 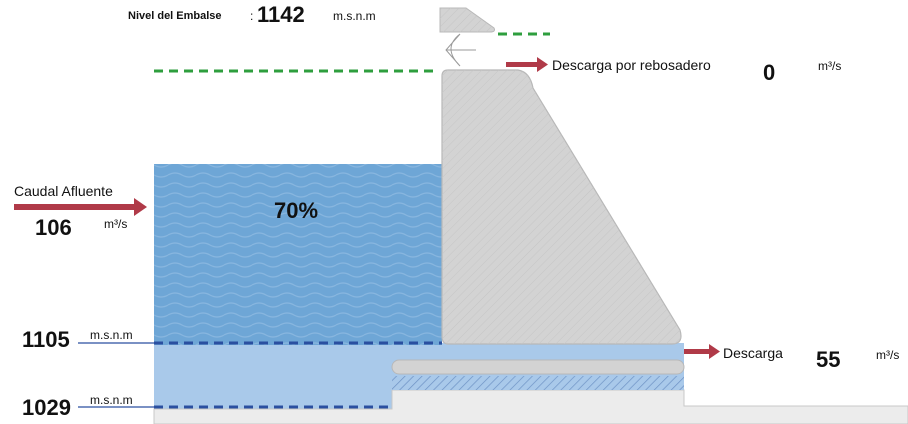 What do you see at coordinates (354, 16) in the screenshot?
I see `nivel-embalse-unit: m.s.n.m` at bounding box center [354, 16].